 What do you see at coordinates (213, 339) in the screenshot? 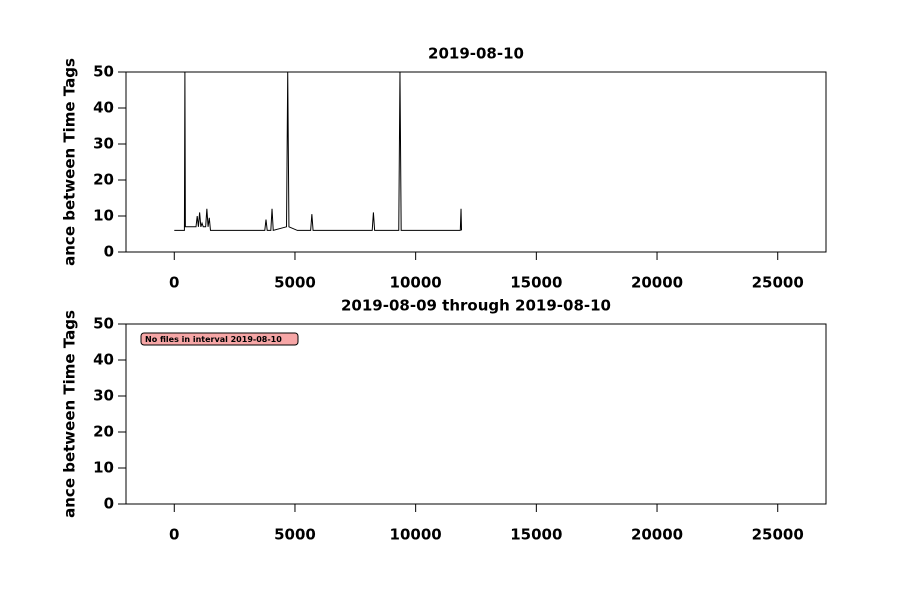
I see `annotation: No files in interval 2019-08-10` at bounding box center [213, 339].